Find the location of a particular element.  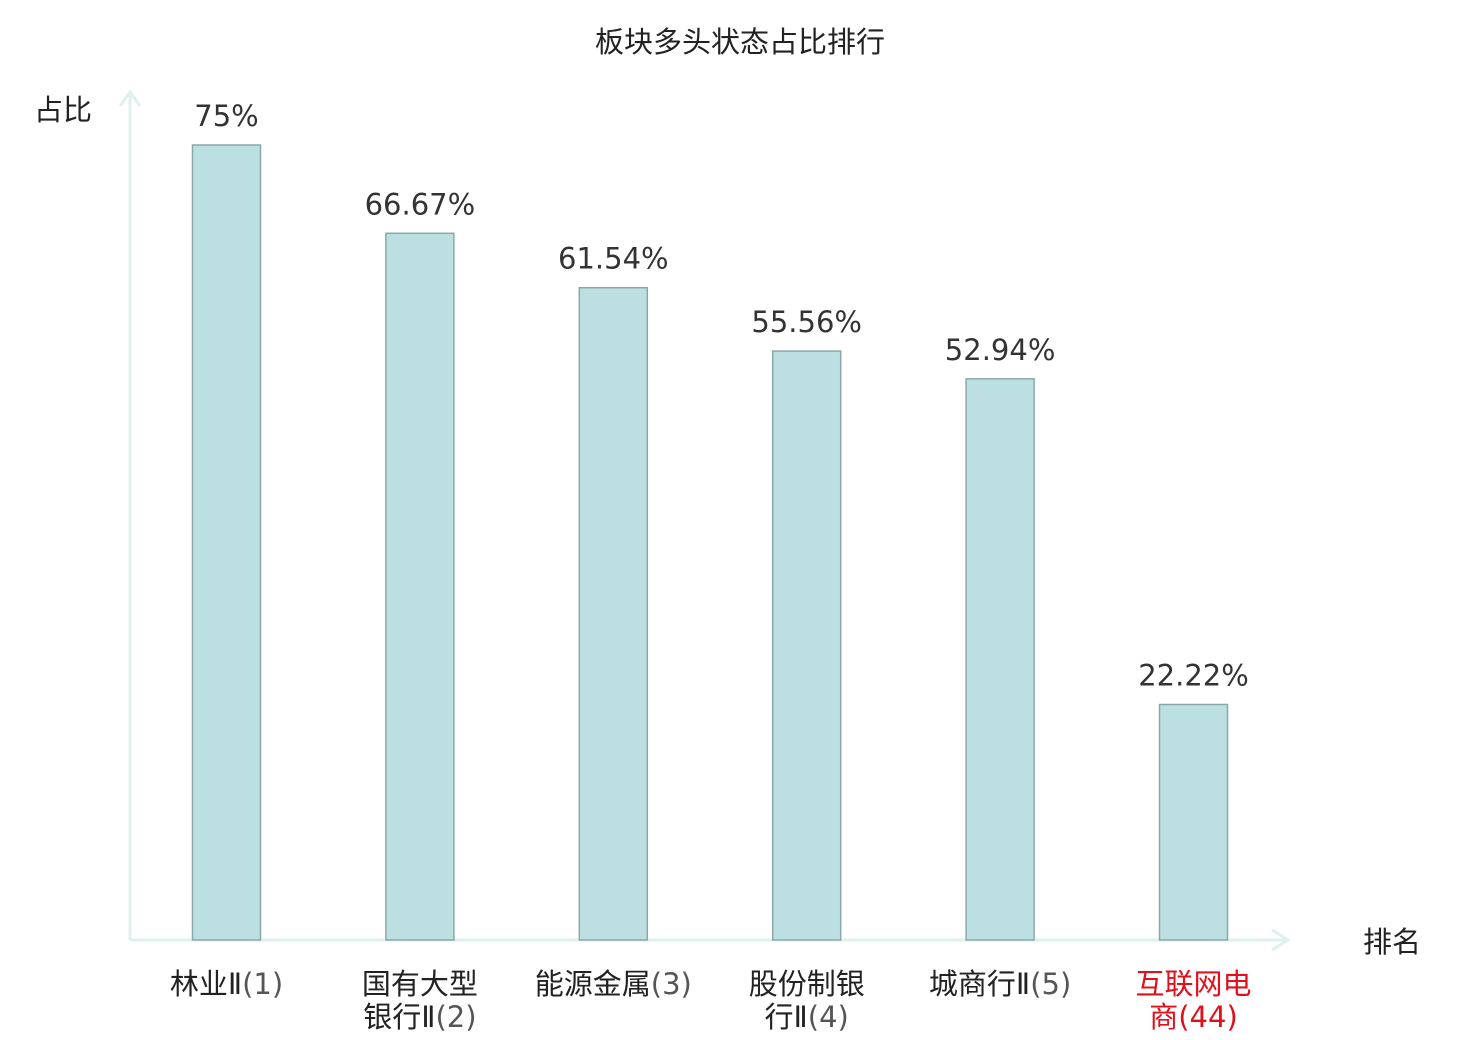

value-label-1: 75% is located at coordinates (226, 116).